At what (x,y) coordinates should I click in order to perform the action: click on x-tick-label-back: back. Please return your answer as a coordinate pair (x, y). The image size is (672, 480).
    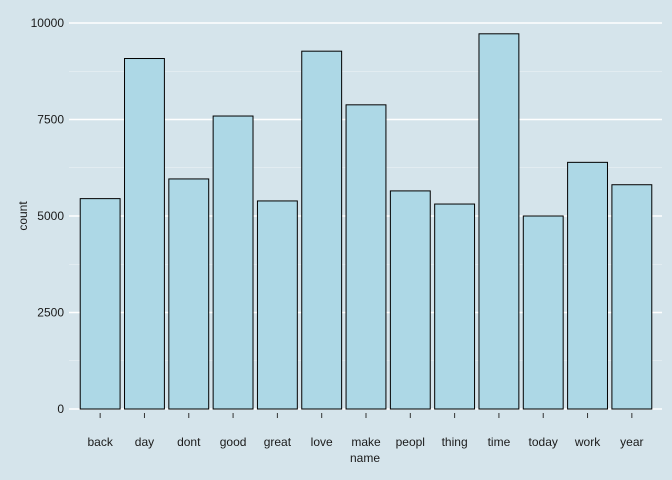
    Looking at the image, I should click on (100, 442).